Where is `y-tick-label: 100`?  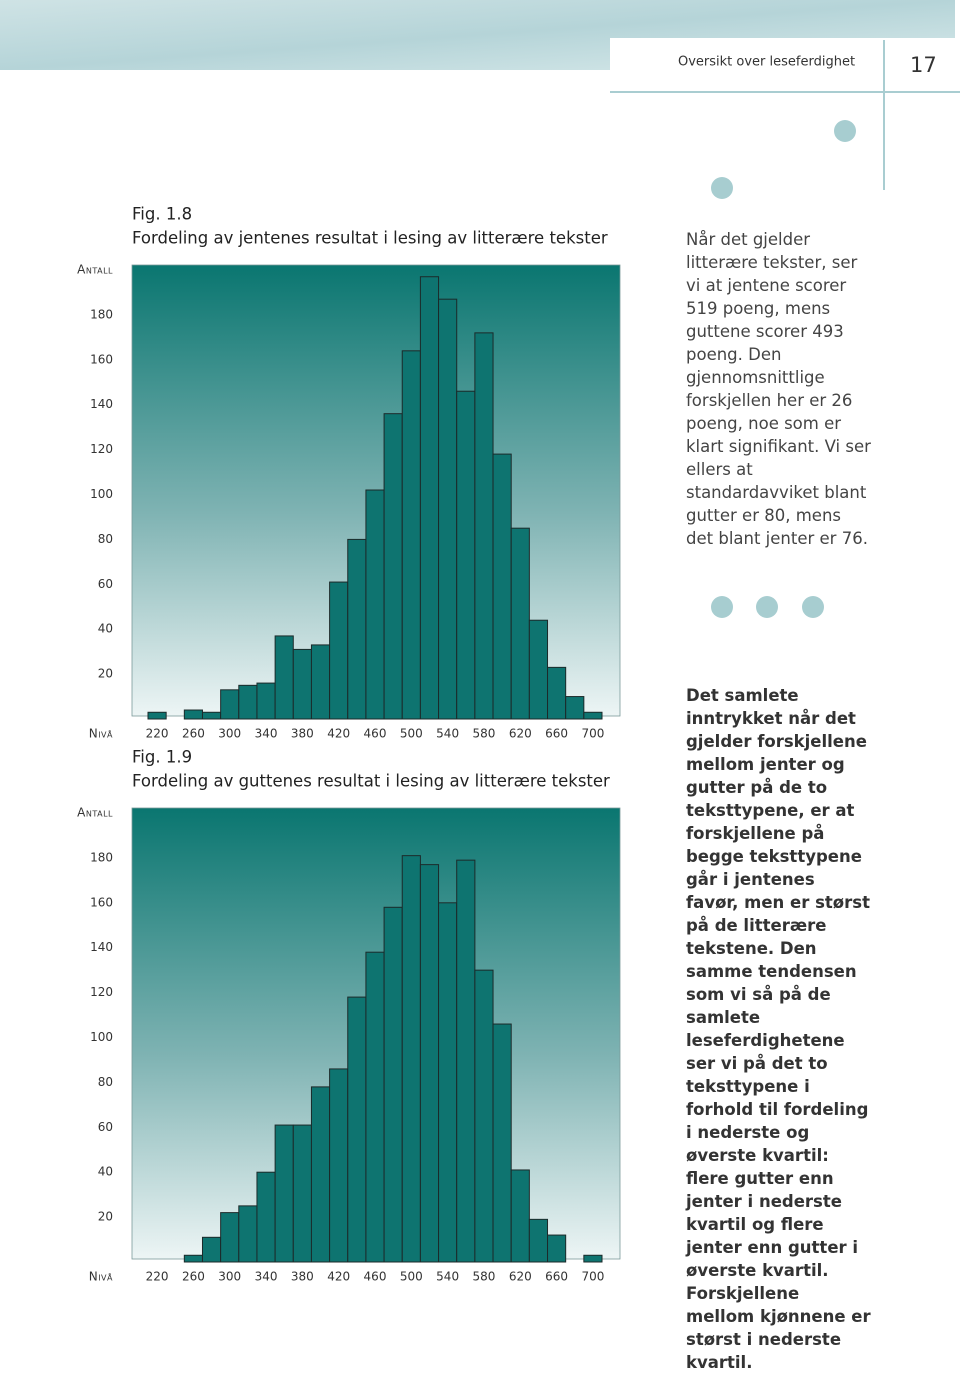
y-tick-label: 100 is located at coordinates (101, 494).